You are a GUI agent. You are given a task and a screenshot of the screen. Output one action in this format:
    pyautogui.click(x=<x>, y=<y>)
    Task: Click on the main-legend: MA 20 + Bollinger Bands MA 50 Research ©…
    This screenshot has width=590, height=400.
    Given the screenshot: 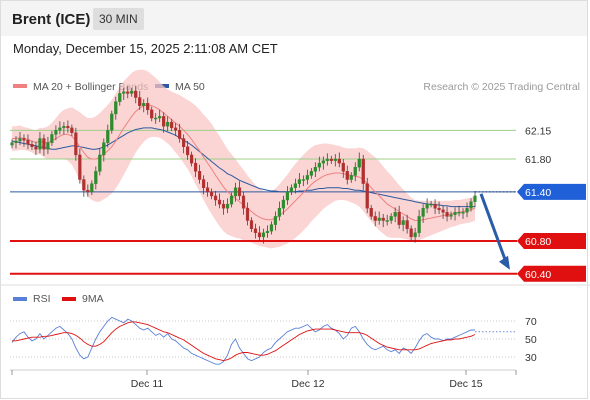 What is the action you would take?
    pyautogui.click(x=296, y=87)
    